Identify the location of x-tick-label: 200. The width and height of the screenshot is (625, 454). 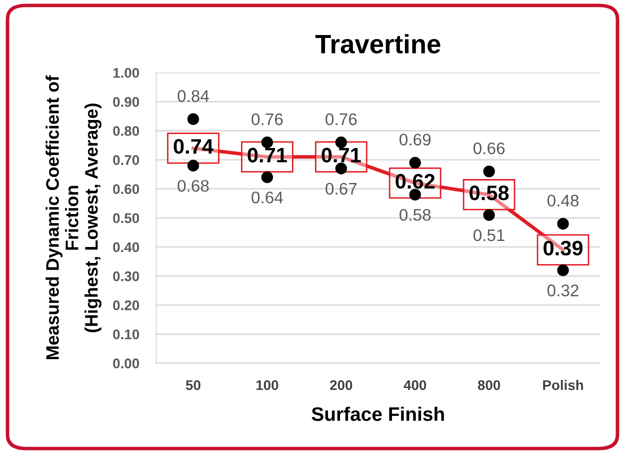
(341, 385).